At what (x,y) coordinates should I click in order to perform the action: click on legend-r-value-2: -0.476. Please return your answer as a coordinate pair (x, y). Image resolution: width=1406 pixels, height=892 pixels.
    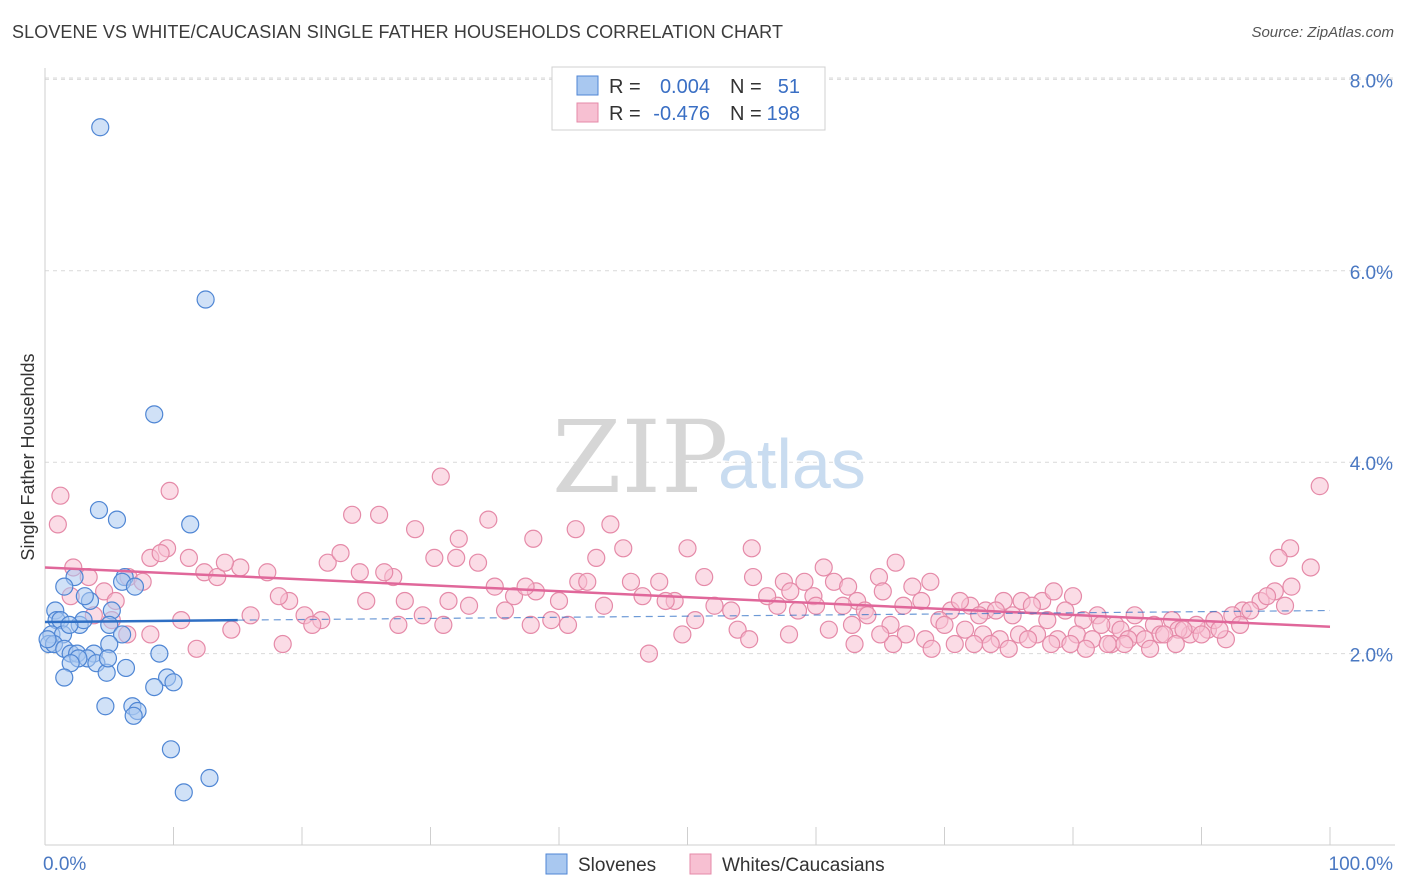
    Looking at the image, I should click on (681, 114).